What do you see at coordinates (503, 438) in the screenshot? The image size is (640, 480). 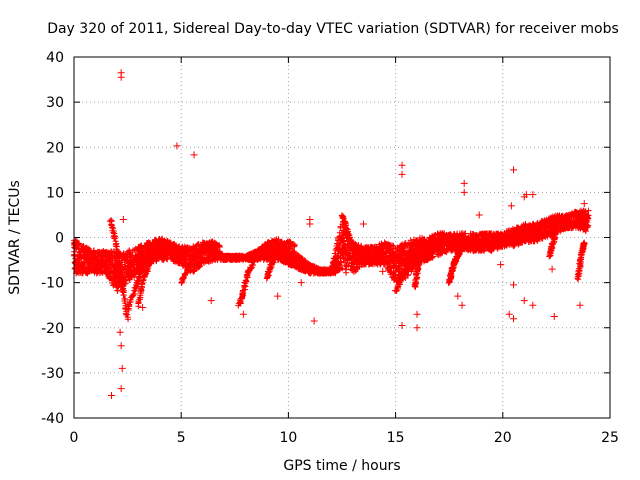 I see `x-tick-label: 20` at bounding box center [503, 438].